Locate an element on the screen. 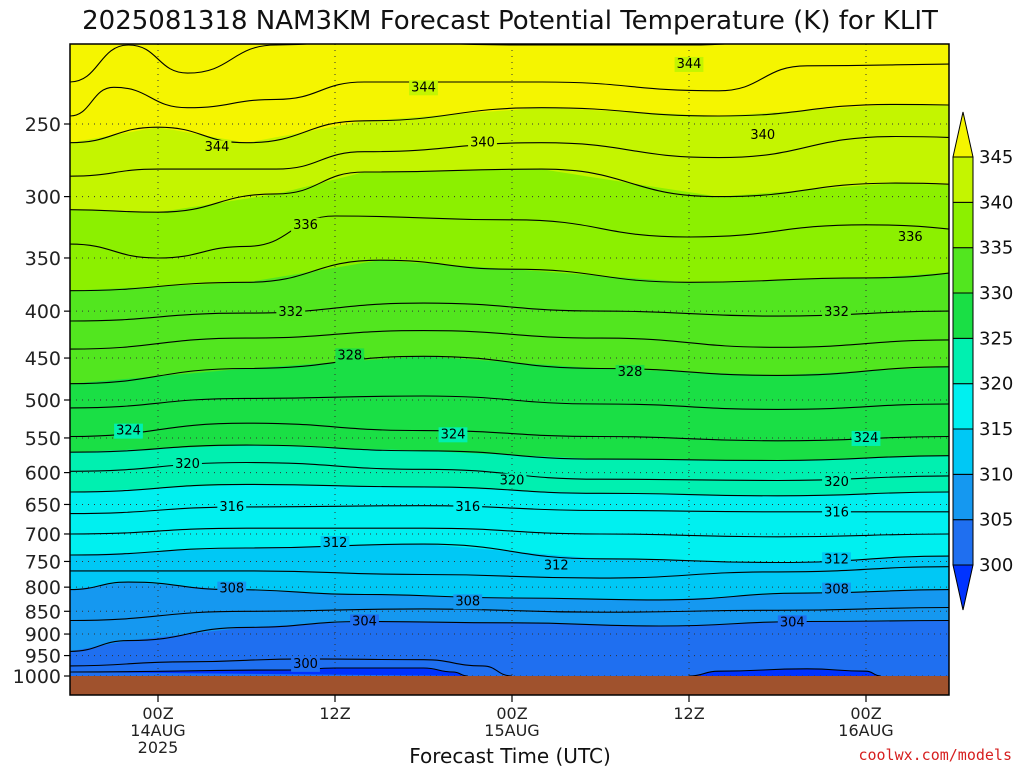 The width and height of the screenshot is (1024, 768). contour-label: 320 is located at coordinates (187, 464).